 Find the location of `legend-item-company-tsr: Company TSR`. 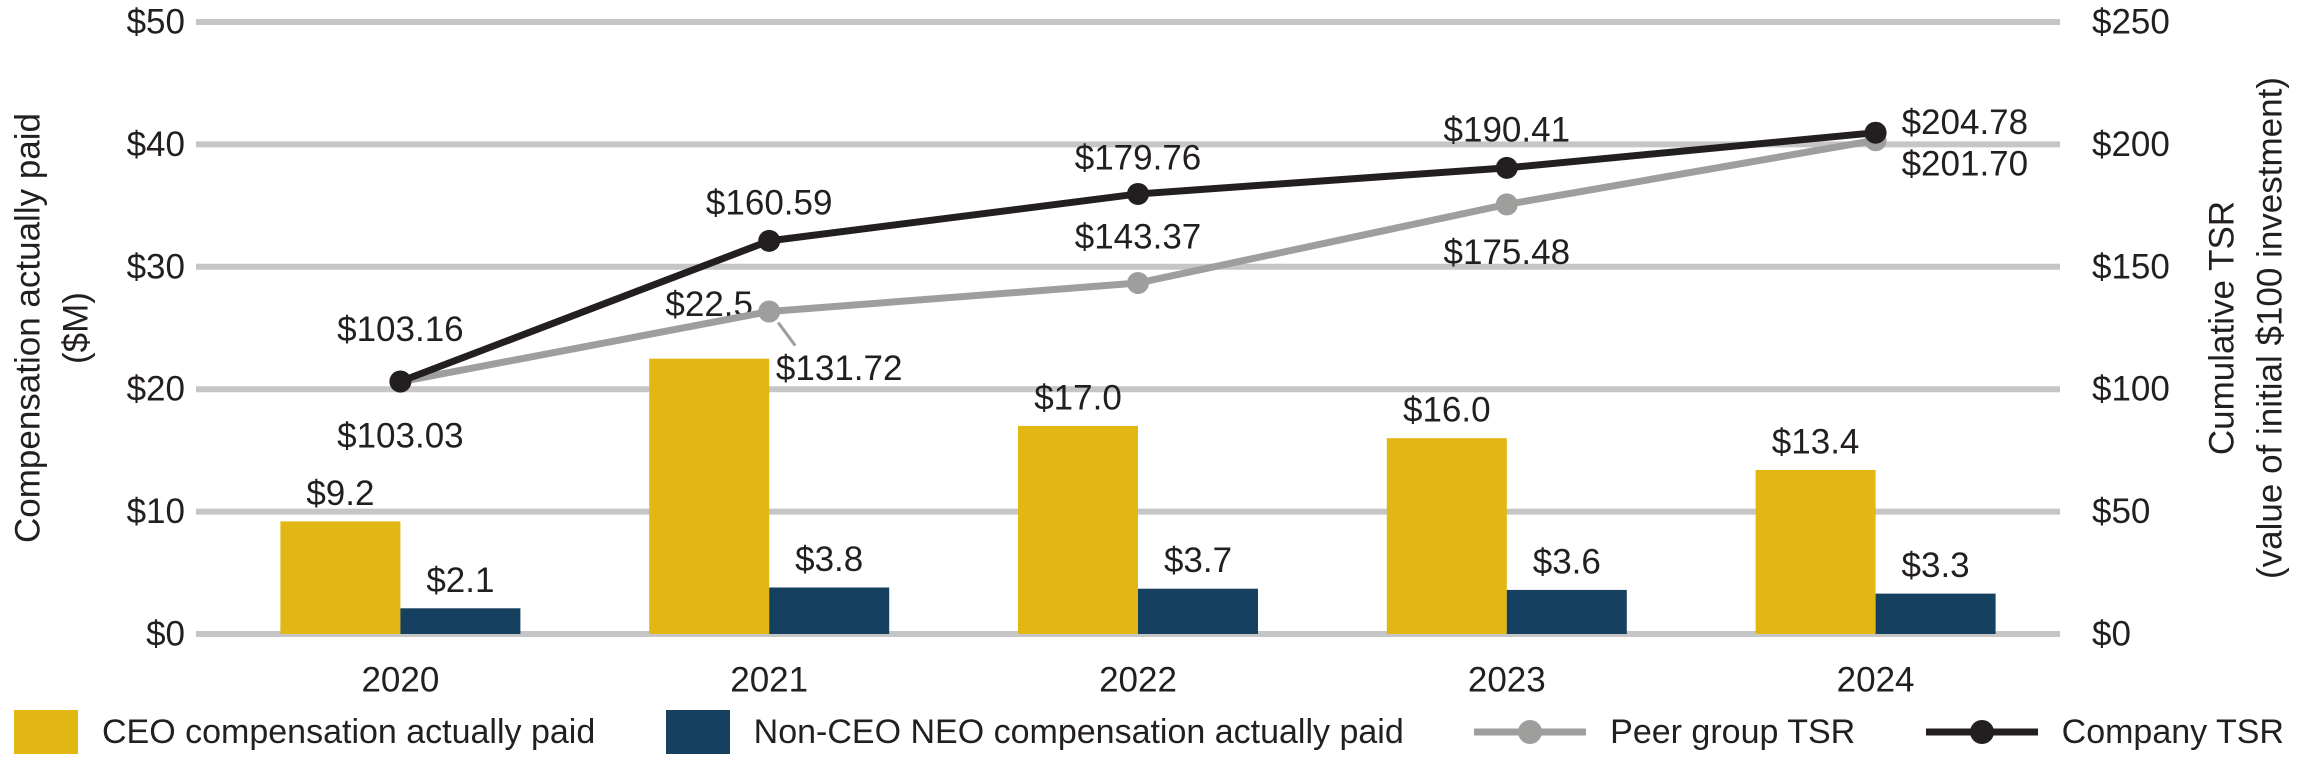

legend-item-company-tsr: Company TSR is located at coordinates (2104, 732).